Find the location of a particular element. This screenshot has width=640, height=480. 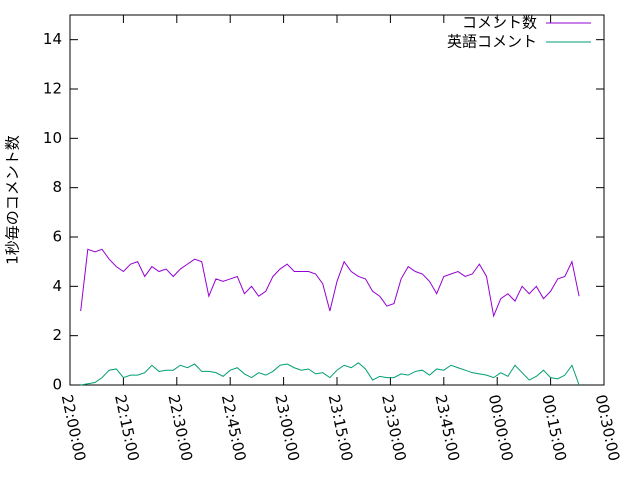

x-tick-label: 23:30:00 is located at coordinates (394, 428).